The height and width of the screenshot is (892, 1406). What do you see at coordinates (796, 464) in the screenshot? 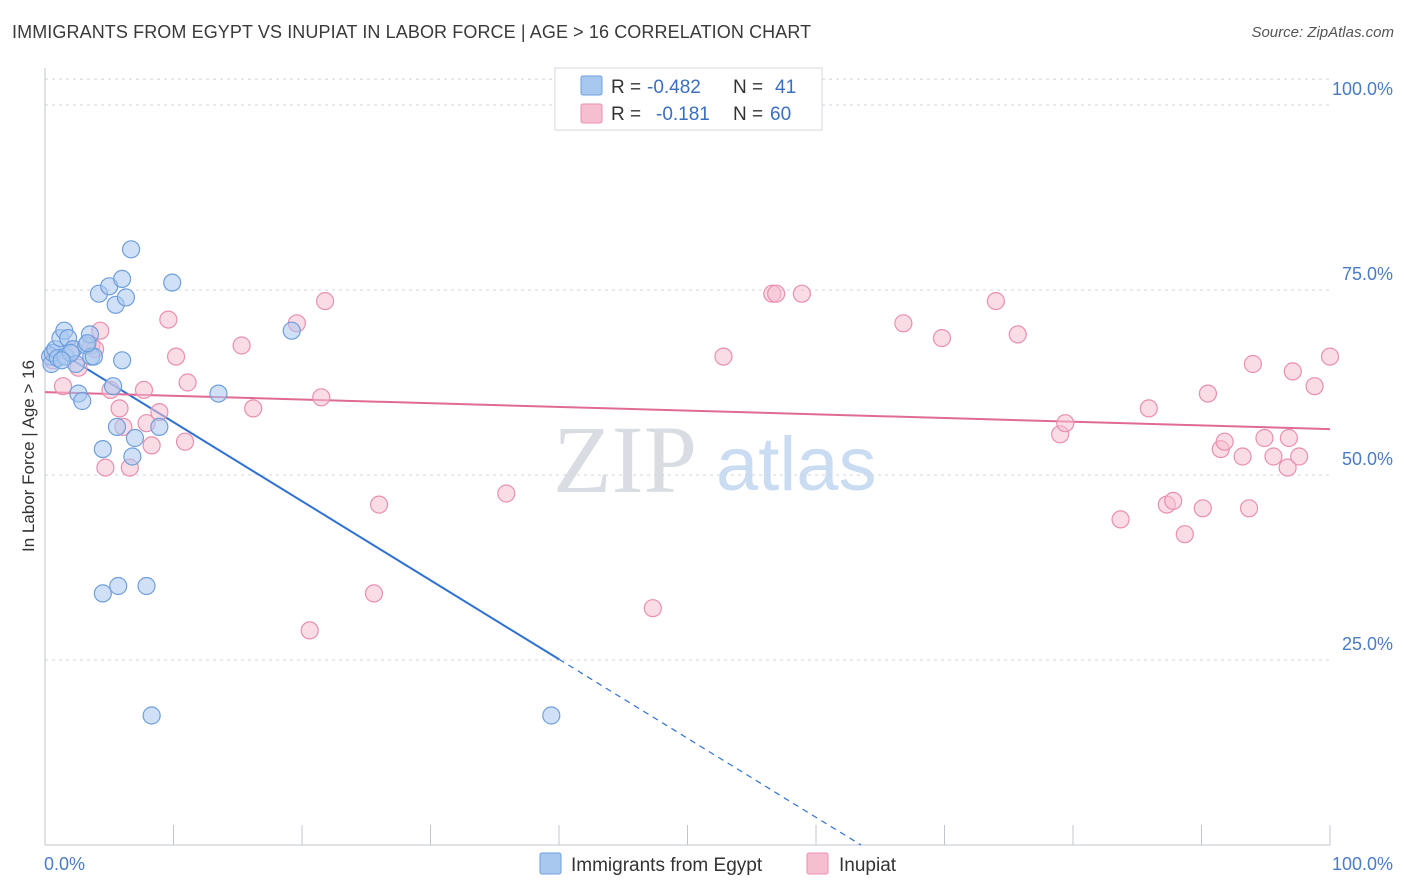
I see `watermark-atlas: atlas` at bounding box center [796, 464].